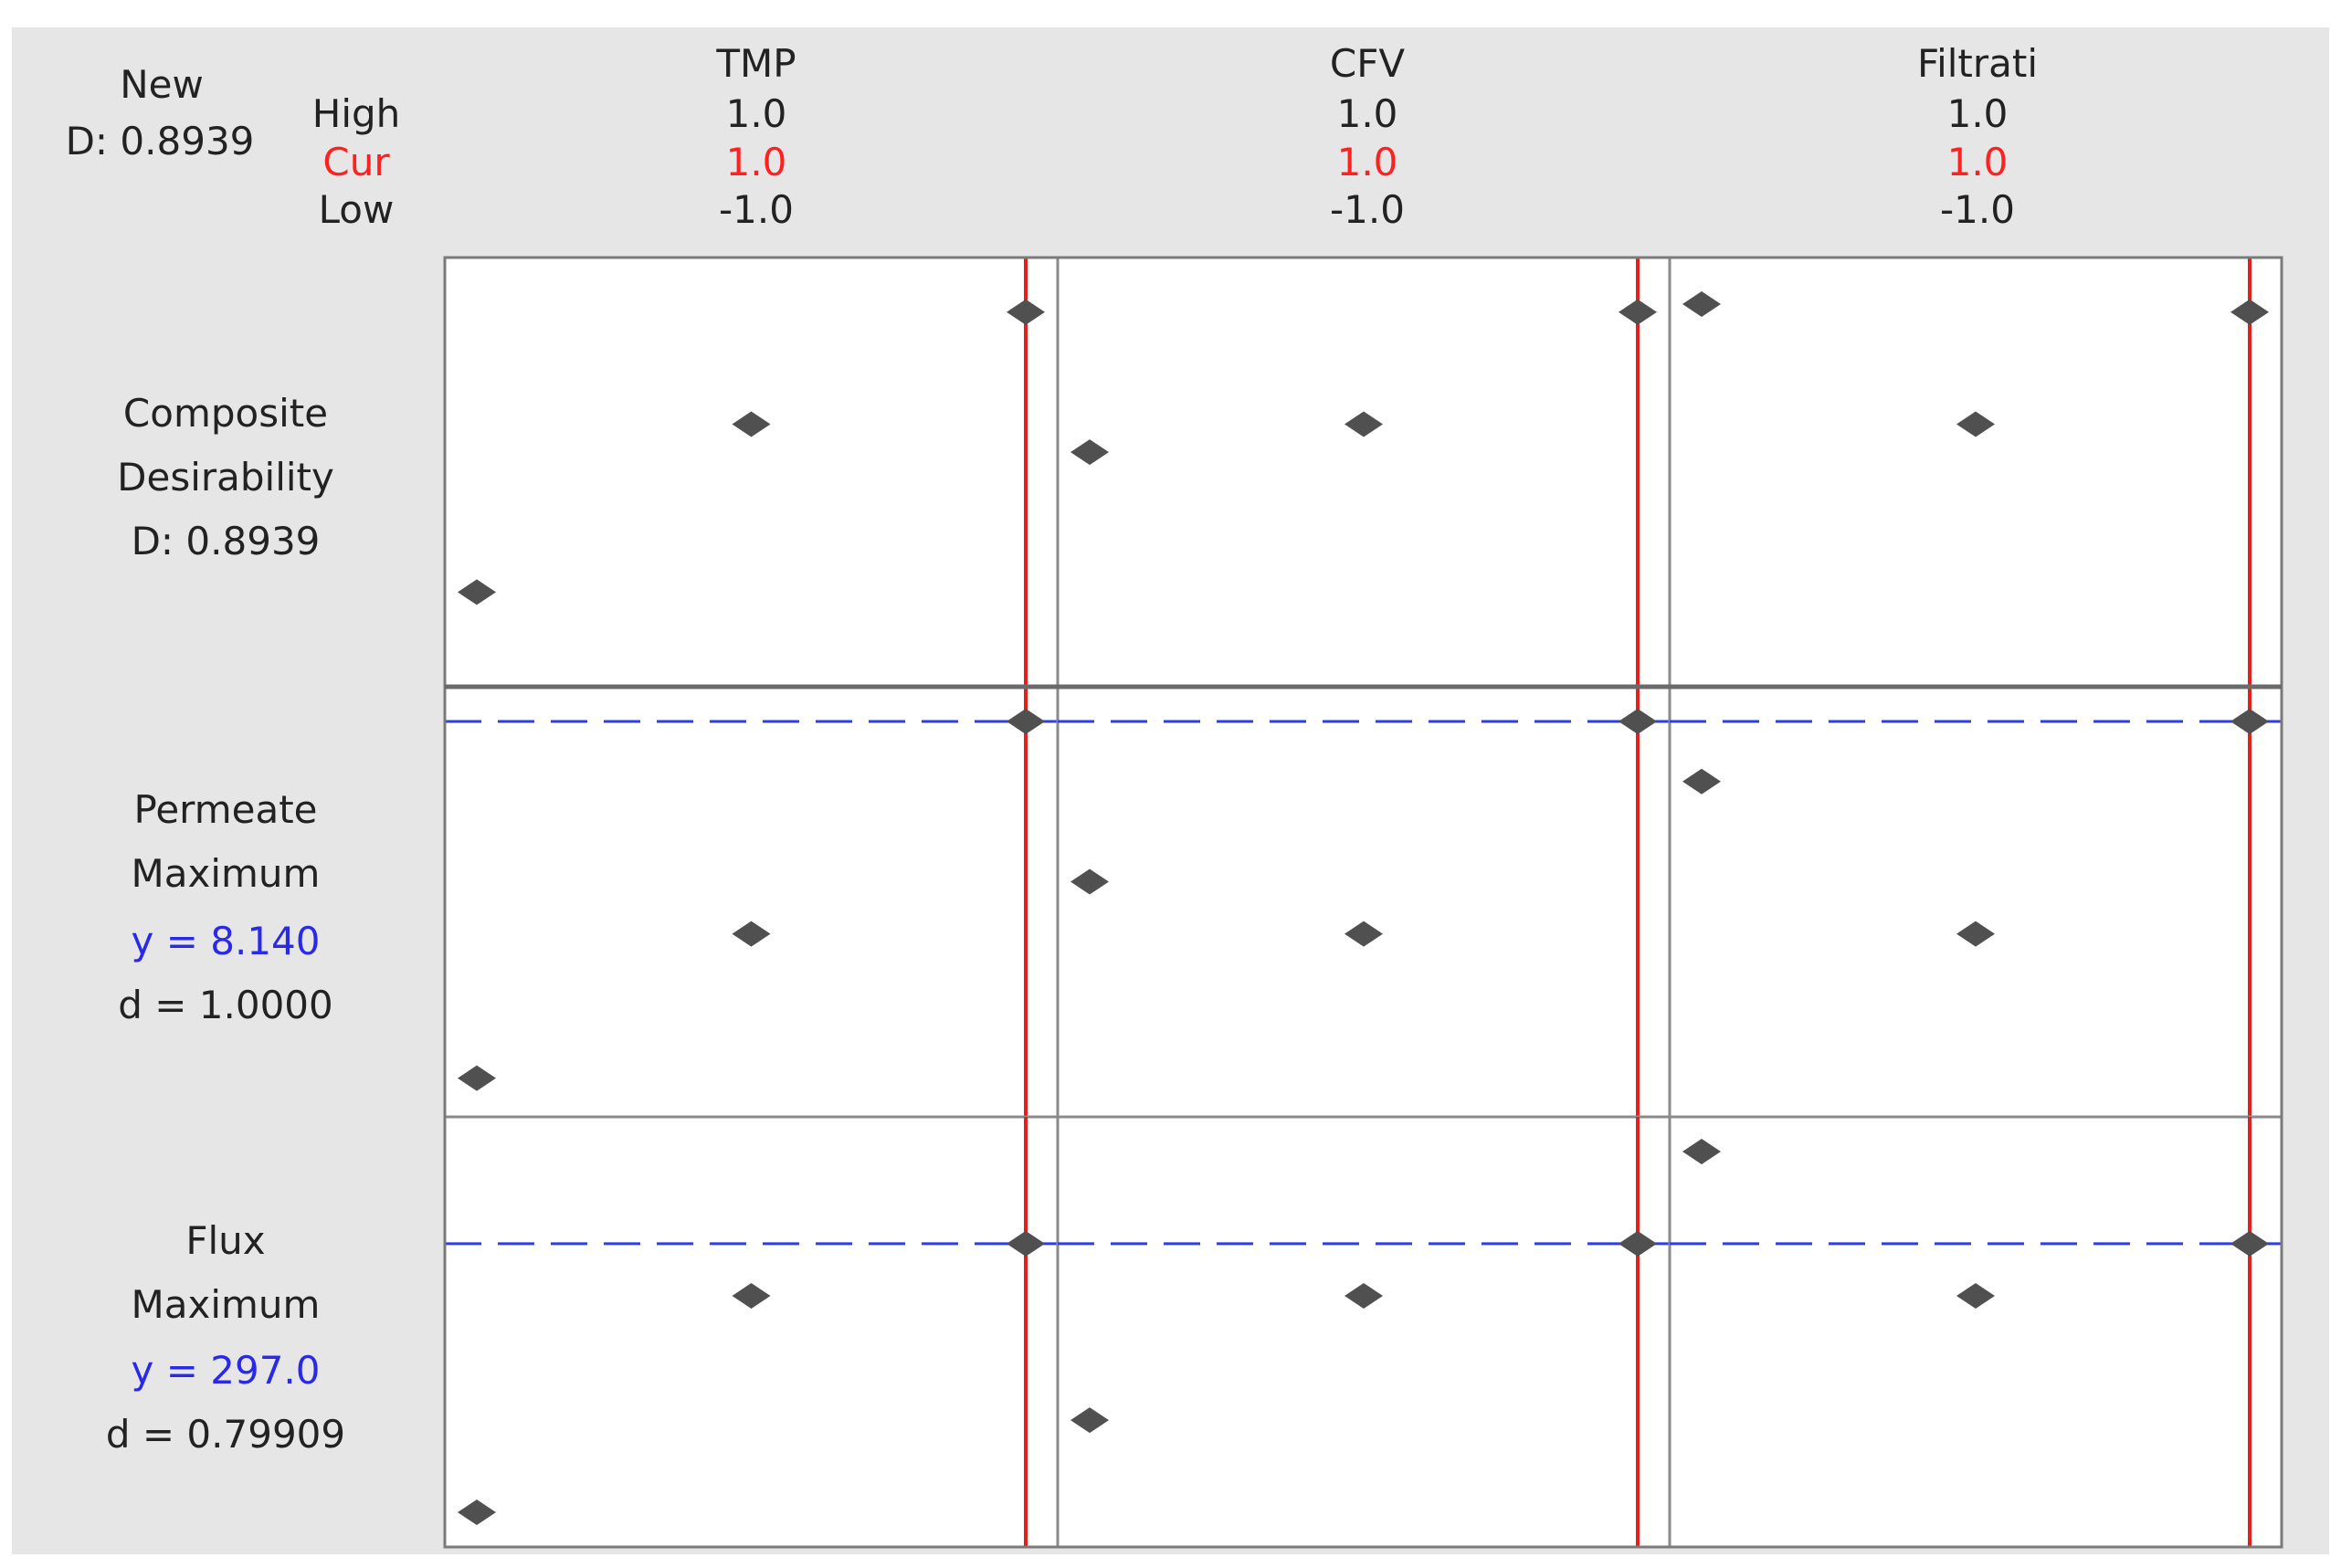 The image size is (2341, 1568). What do you see at coordinates (225, 1434) in the screenshot?
I see `response-label-flux-d: d = 0.79909` at bounding box center [225, 1434].